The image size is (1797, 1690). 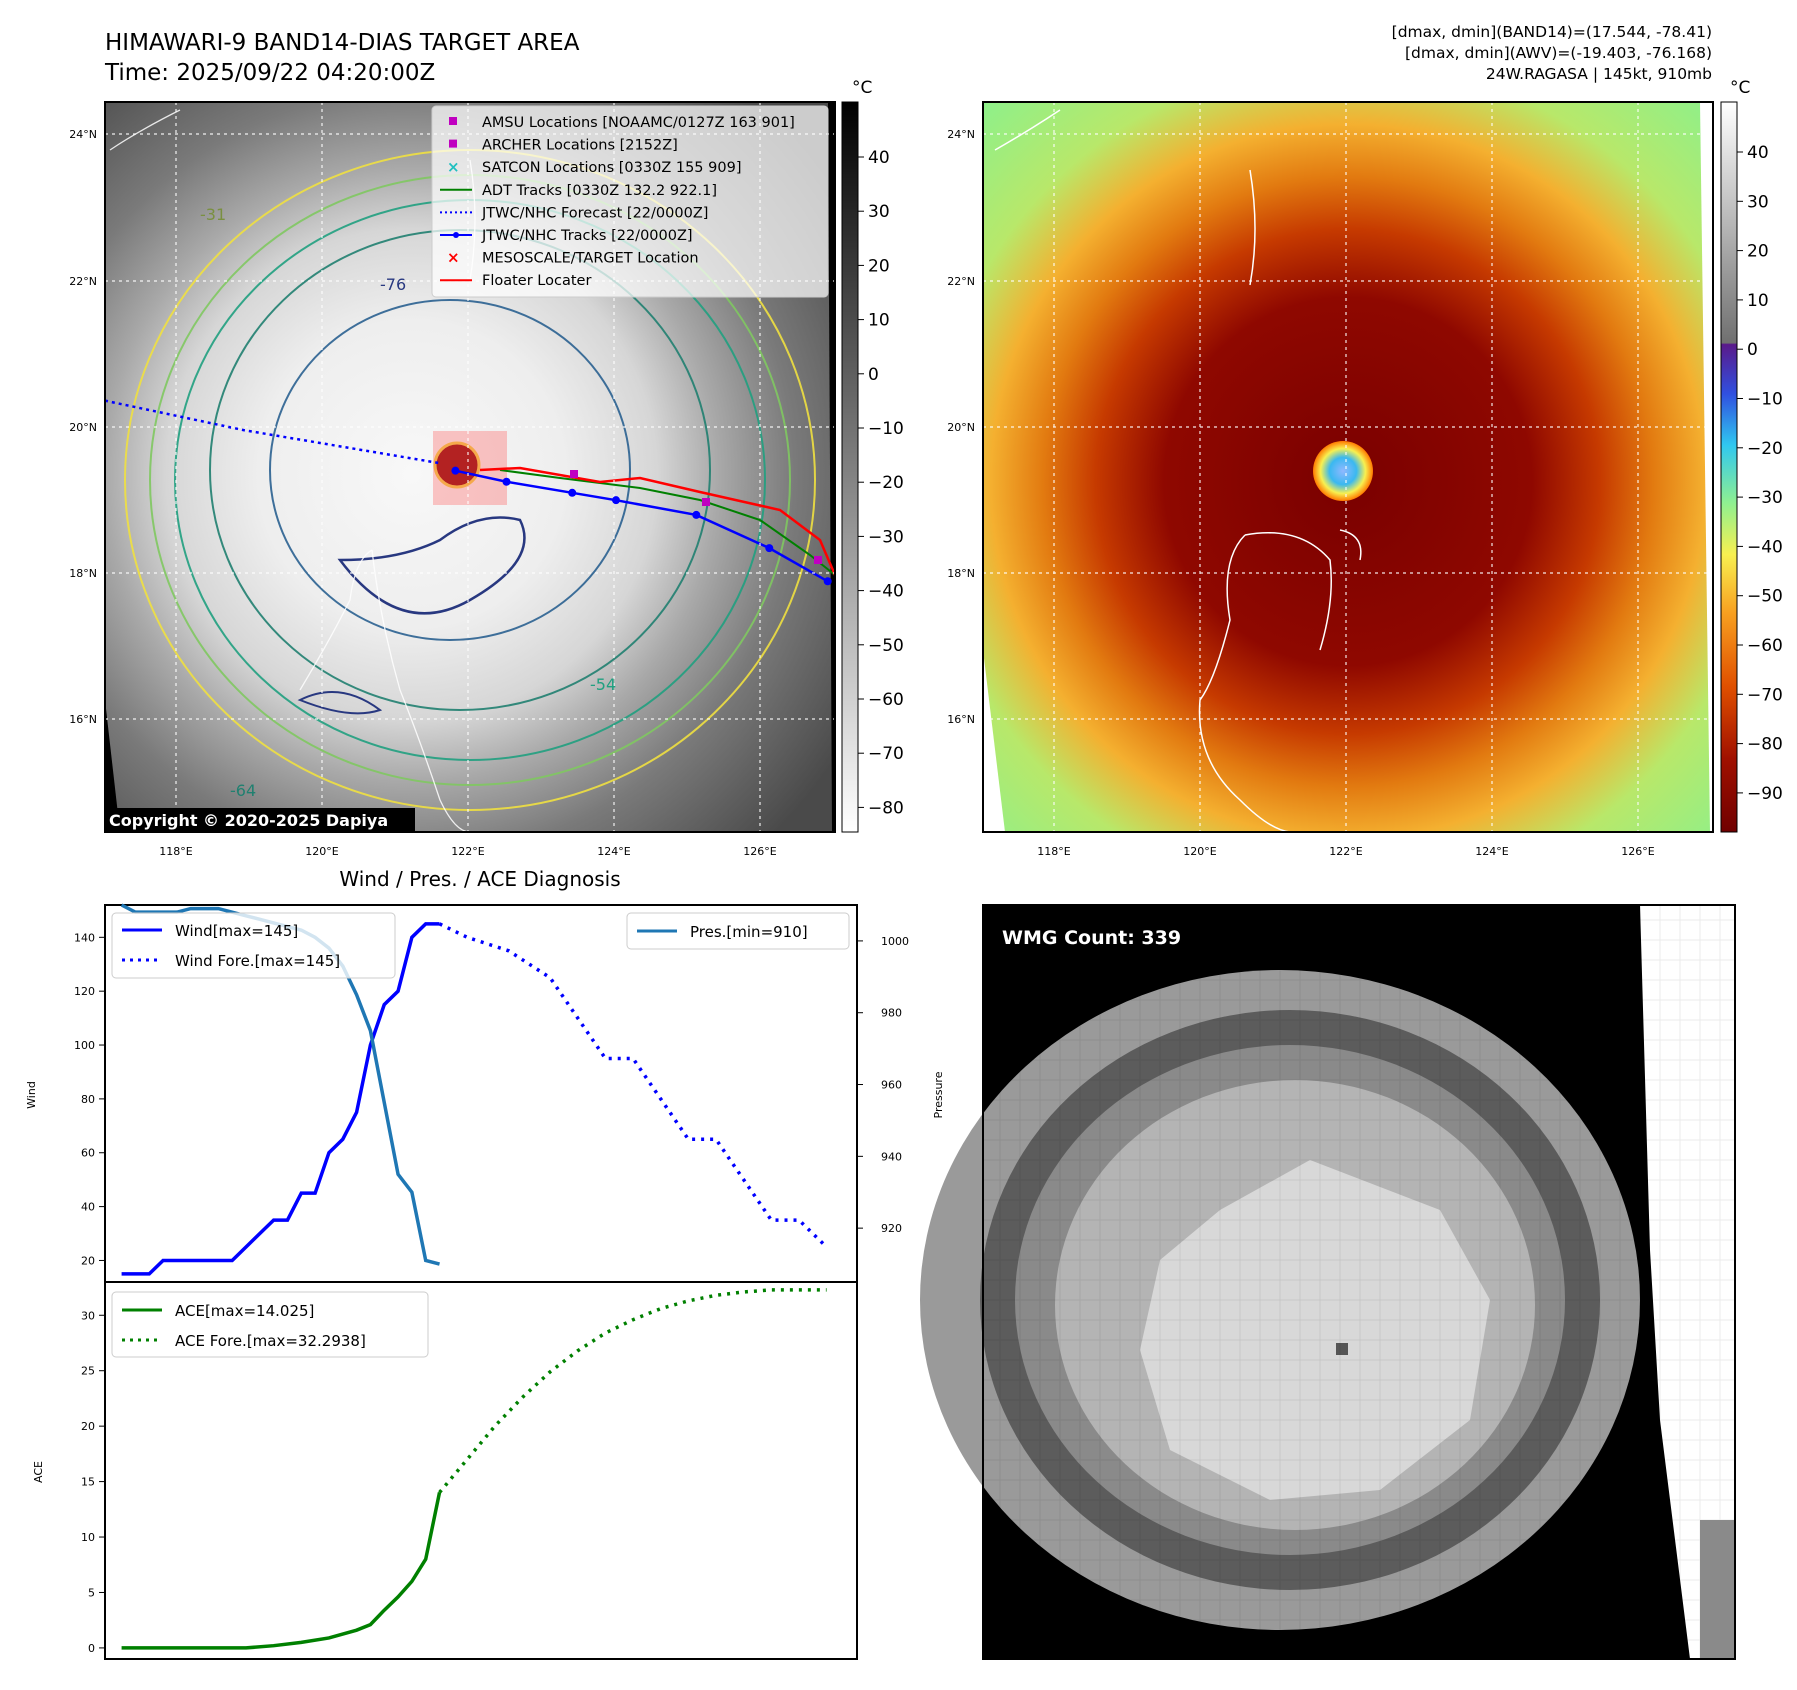 What do you see at coordinates (342, 43) in the screenshot?
I see `figure-title: HIMAWARI-9 BAND14-DIAS TARGET AREA` at bounding box center [342, 43].